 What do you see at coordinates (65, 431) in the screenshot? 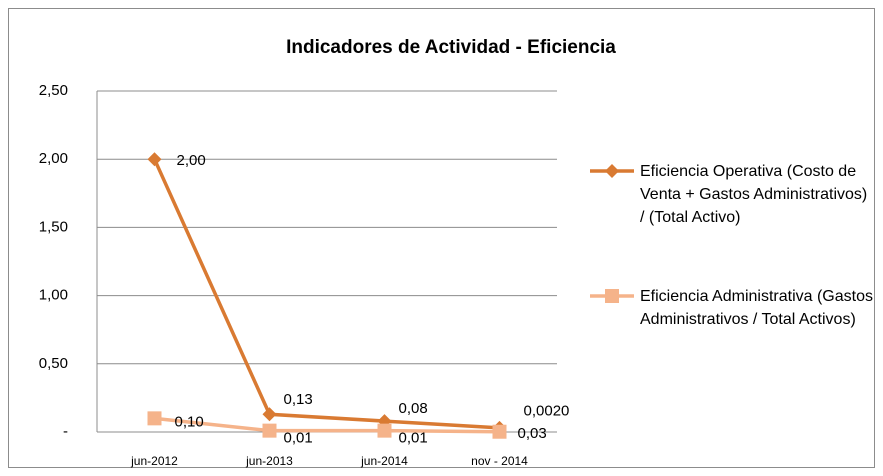
I see `y-tick-label: -` at bounding box center [65, 431].